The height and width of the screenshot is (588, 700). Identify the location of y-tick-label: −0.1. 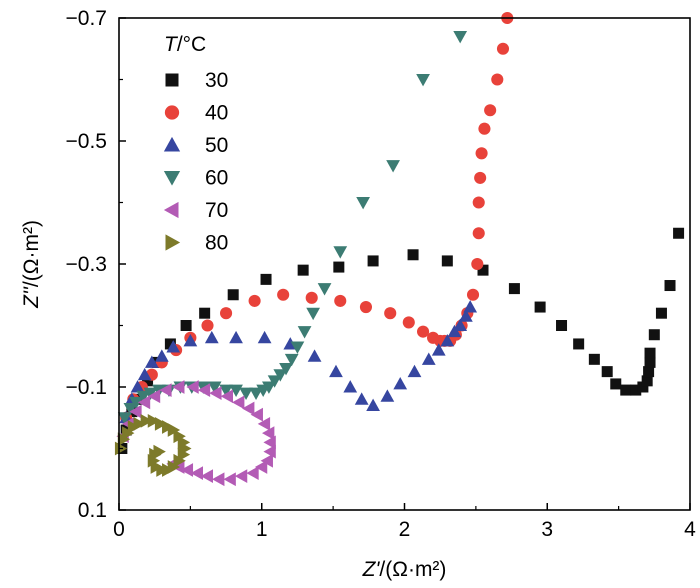
(86, 387).